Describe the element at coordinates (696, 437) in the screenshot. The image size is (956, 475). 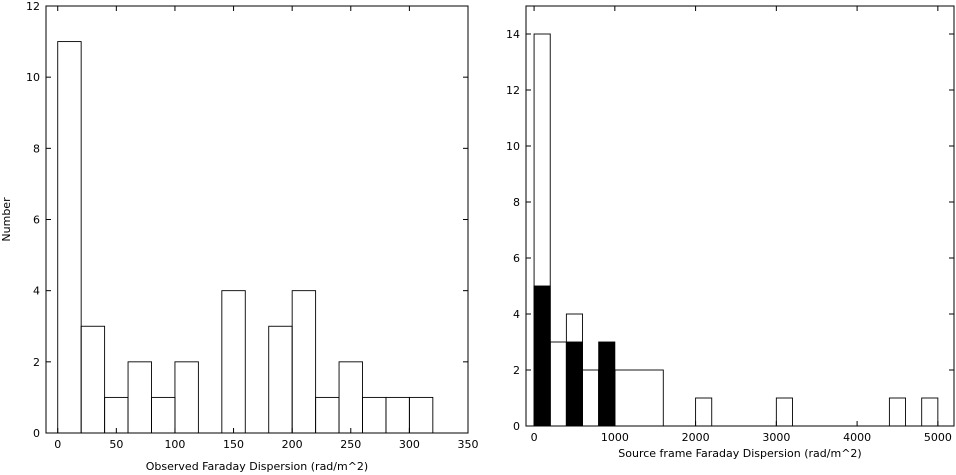
I see `x-tick-label: 2000` at that location.